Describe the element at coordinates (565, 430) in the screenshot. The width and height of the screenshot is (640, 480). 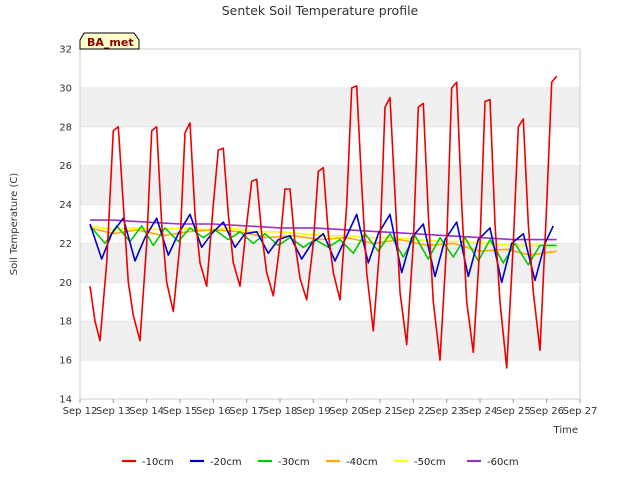
I see `x-axis-label: Time` at that location.